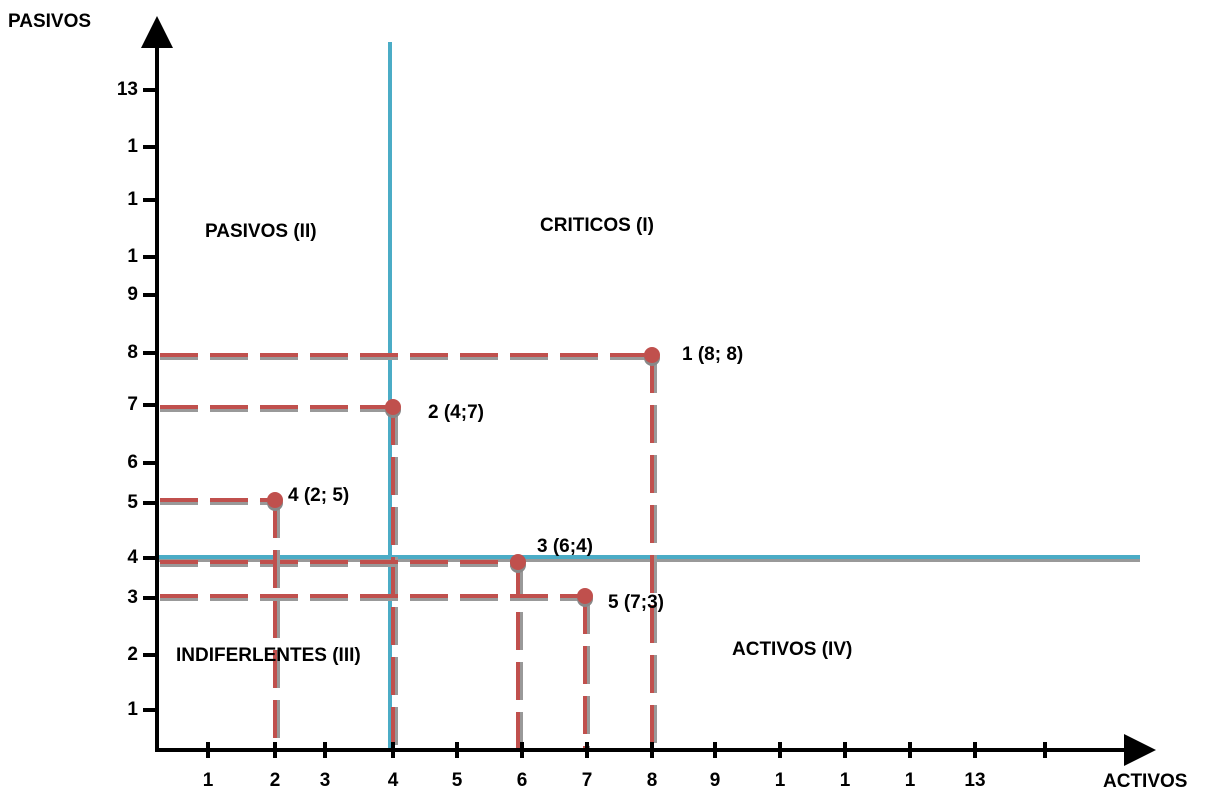 Image resolution: width=1207 pixels, height=794 pixels. I want to click on quadrant-label: ACTIVOS (IV), so click(792, 649).